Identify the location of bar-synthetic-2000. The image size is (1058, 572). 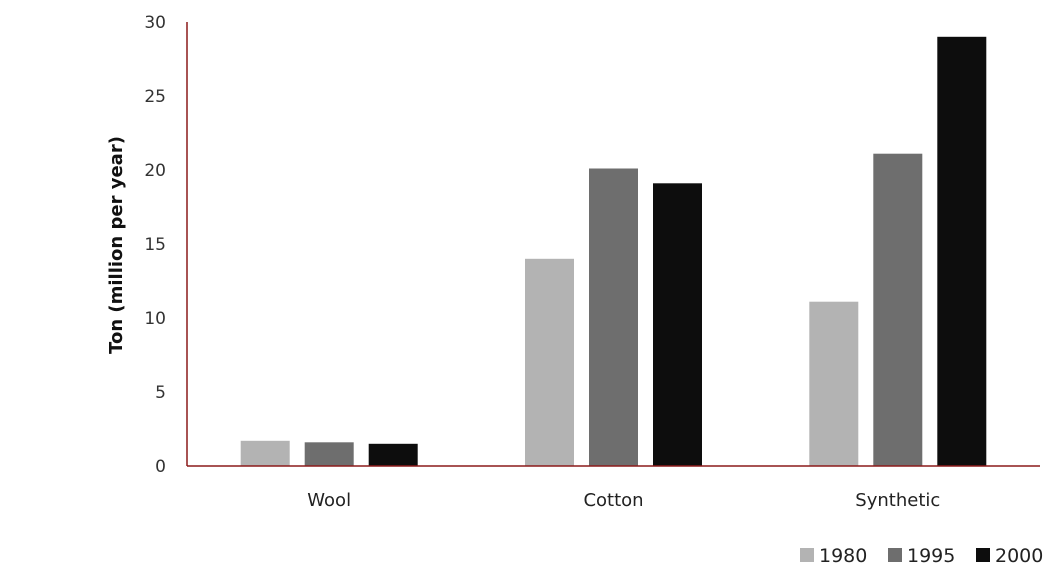
(962, 251).